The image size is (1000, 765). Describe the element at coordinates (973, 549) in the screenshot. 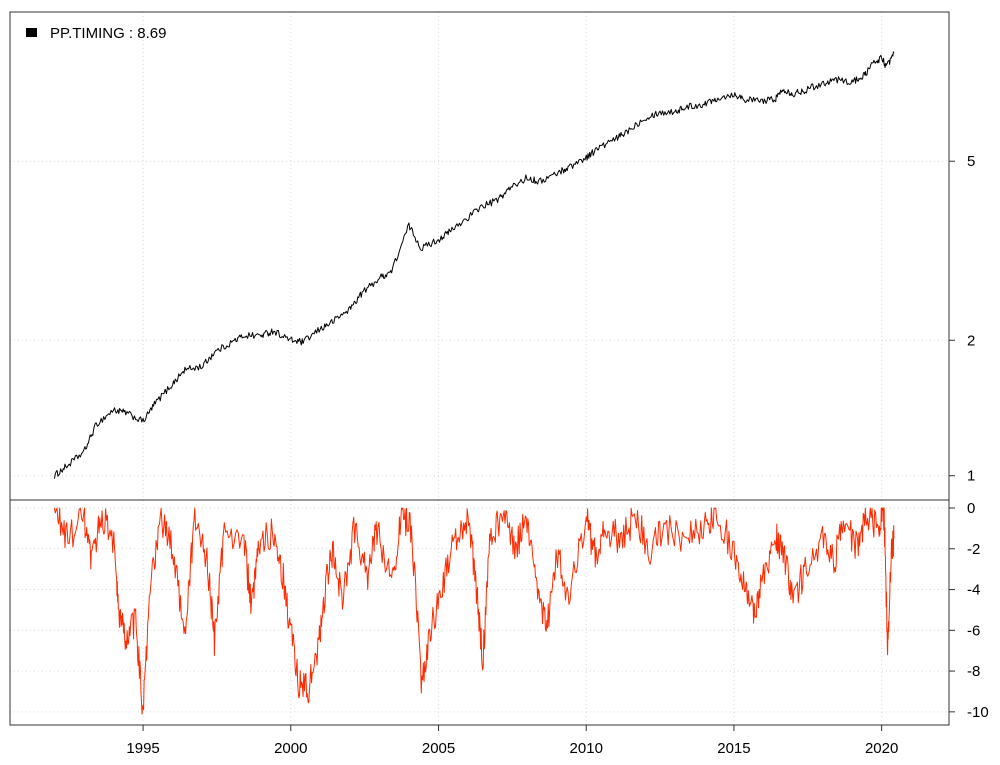

I see `y-tick-label: -2` at that location.